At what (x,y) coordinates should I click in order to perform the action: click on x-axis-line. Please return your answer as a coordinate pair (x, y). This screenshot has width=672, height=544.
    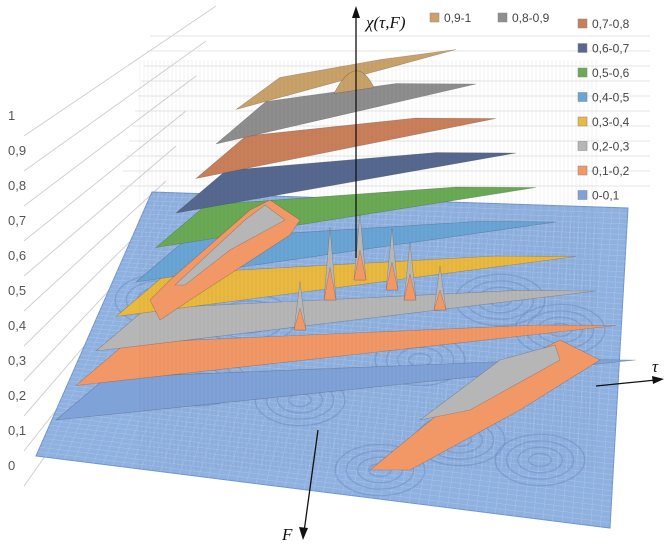
    Looking at the image, I should click on (626, 383).